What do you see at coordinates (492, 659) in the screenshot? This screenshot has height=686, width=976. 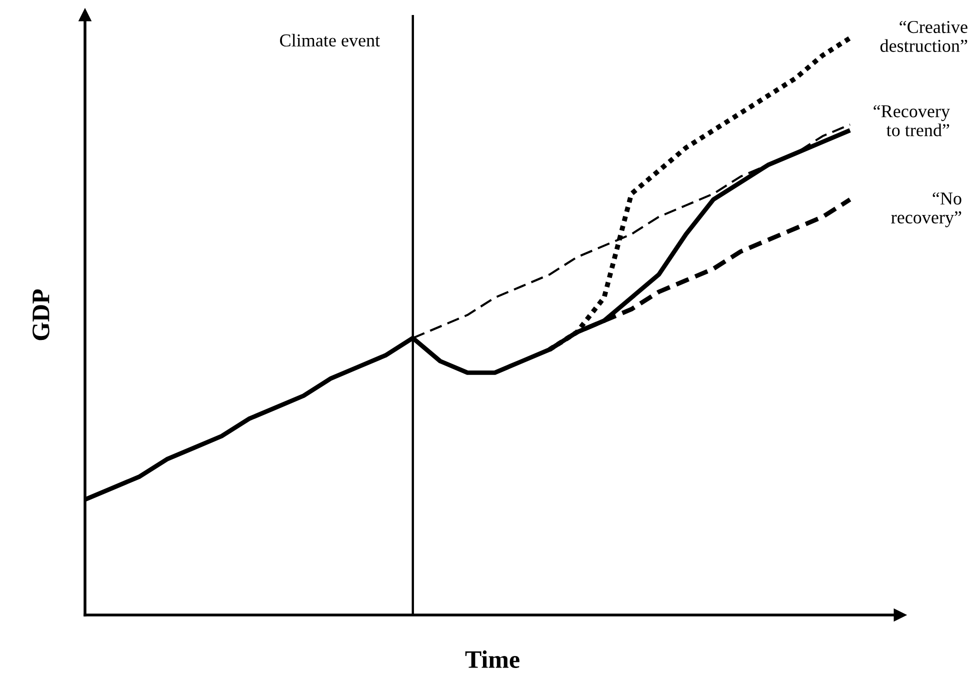 I see `x-axis-title: Time` at bounding box center [492, 659].